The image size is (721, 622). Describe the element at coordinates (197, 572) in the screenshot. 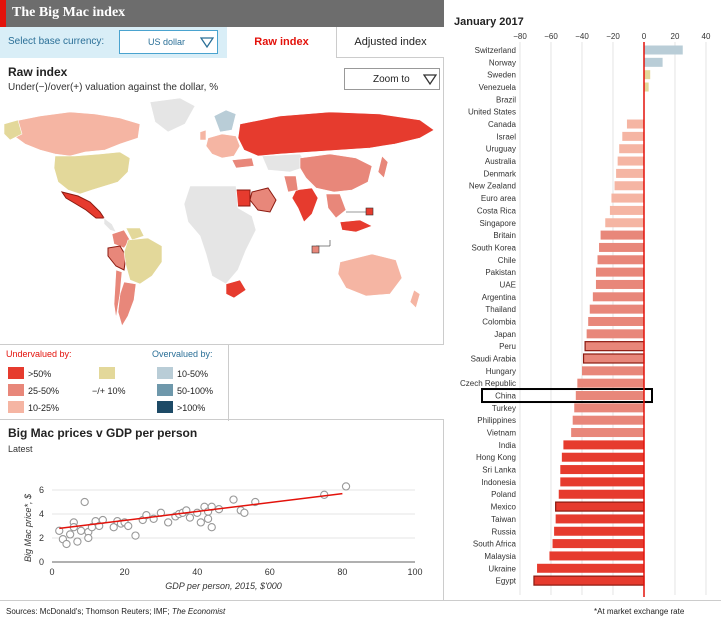

I see `scatter-xtick-label: 40` at that location.